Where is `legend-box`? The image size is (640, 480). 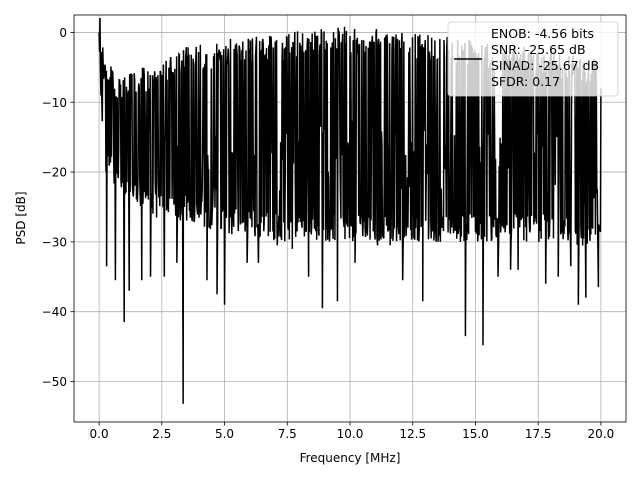
legend-box is located at coordinates (533, 59).